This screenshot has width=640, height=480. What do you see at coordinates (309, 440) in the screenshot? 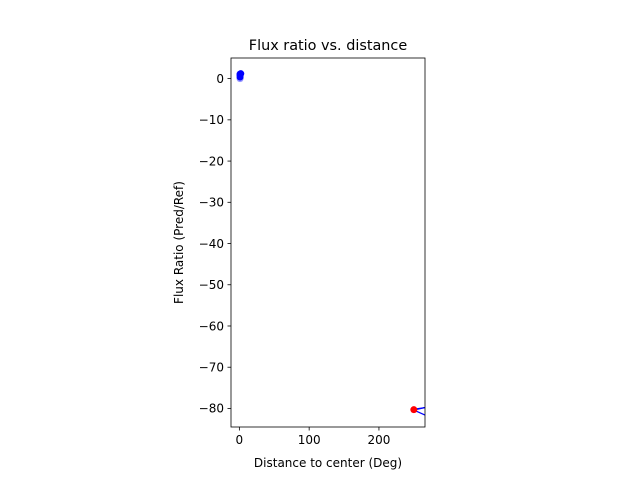
I see `x-tick-label-1: 100` at bounding box center [309, 440].